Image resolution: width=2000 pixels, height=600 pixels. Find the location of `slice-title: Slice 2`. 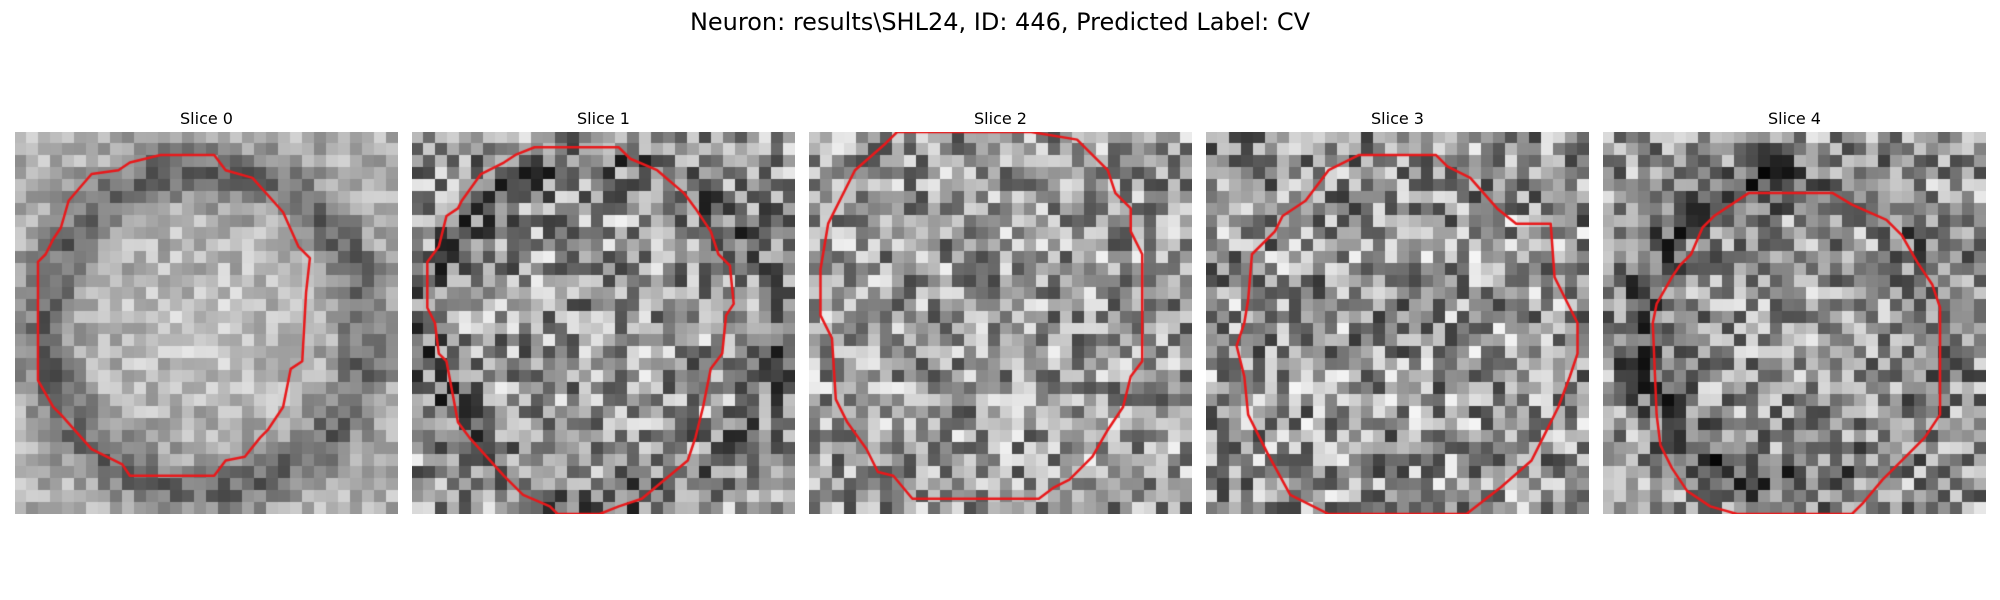

slice-title: Slice 2 is located at coordinates (1000, 118).